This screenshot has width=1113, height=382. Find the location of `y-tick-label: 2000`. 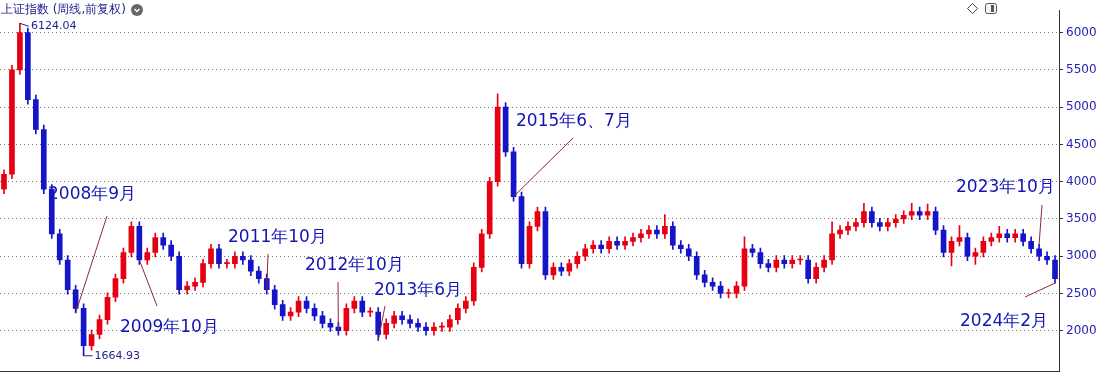

y-tick-label: 2000 is located at coordinates (1081, 329).